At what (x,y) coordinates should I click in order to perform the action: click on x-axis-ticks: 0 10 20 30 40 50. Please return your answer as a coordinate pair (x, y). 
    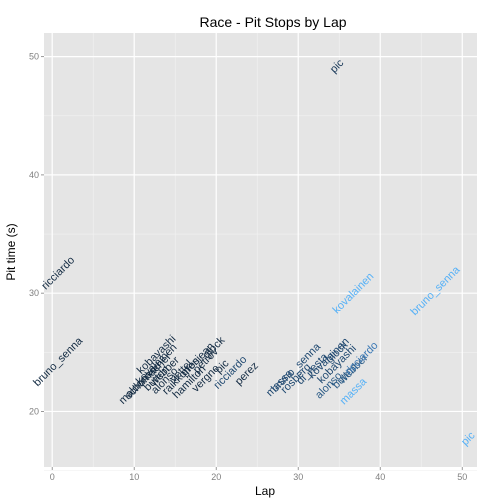
    Looking at the image, I should click on (258, 474).